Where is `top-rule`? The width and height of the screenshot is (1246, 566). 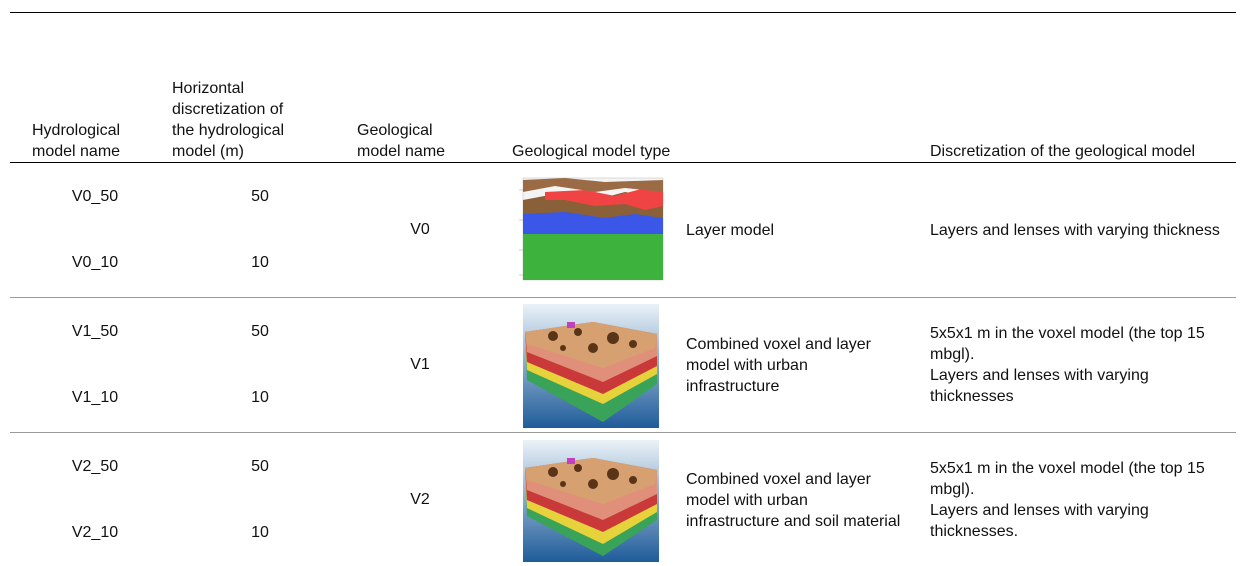
top-rule is located at coordinates (623, 12).